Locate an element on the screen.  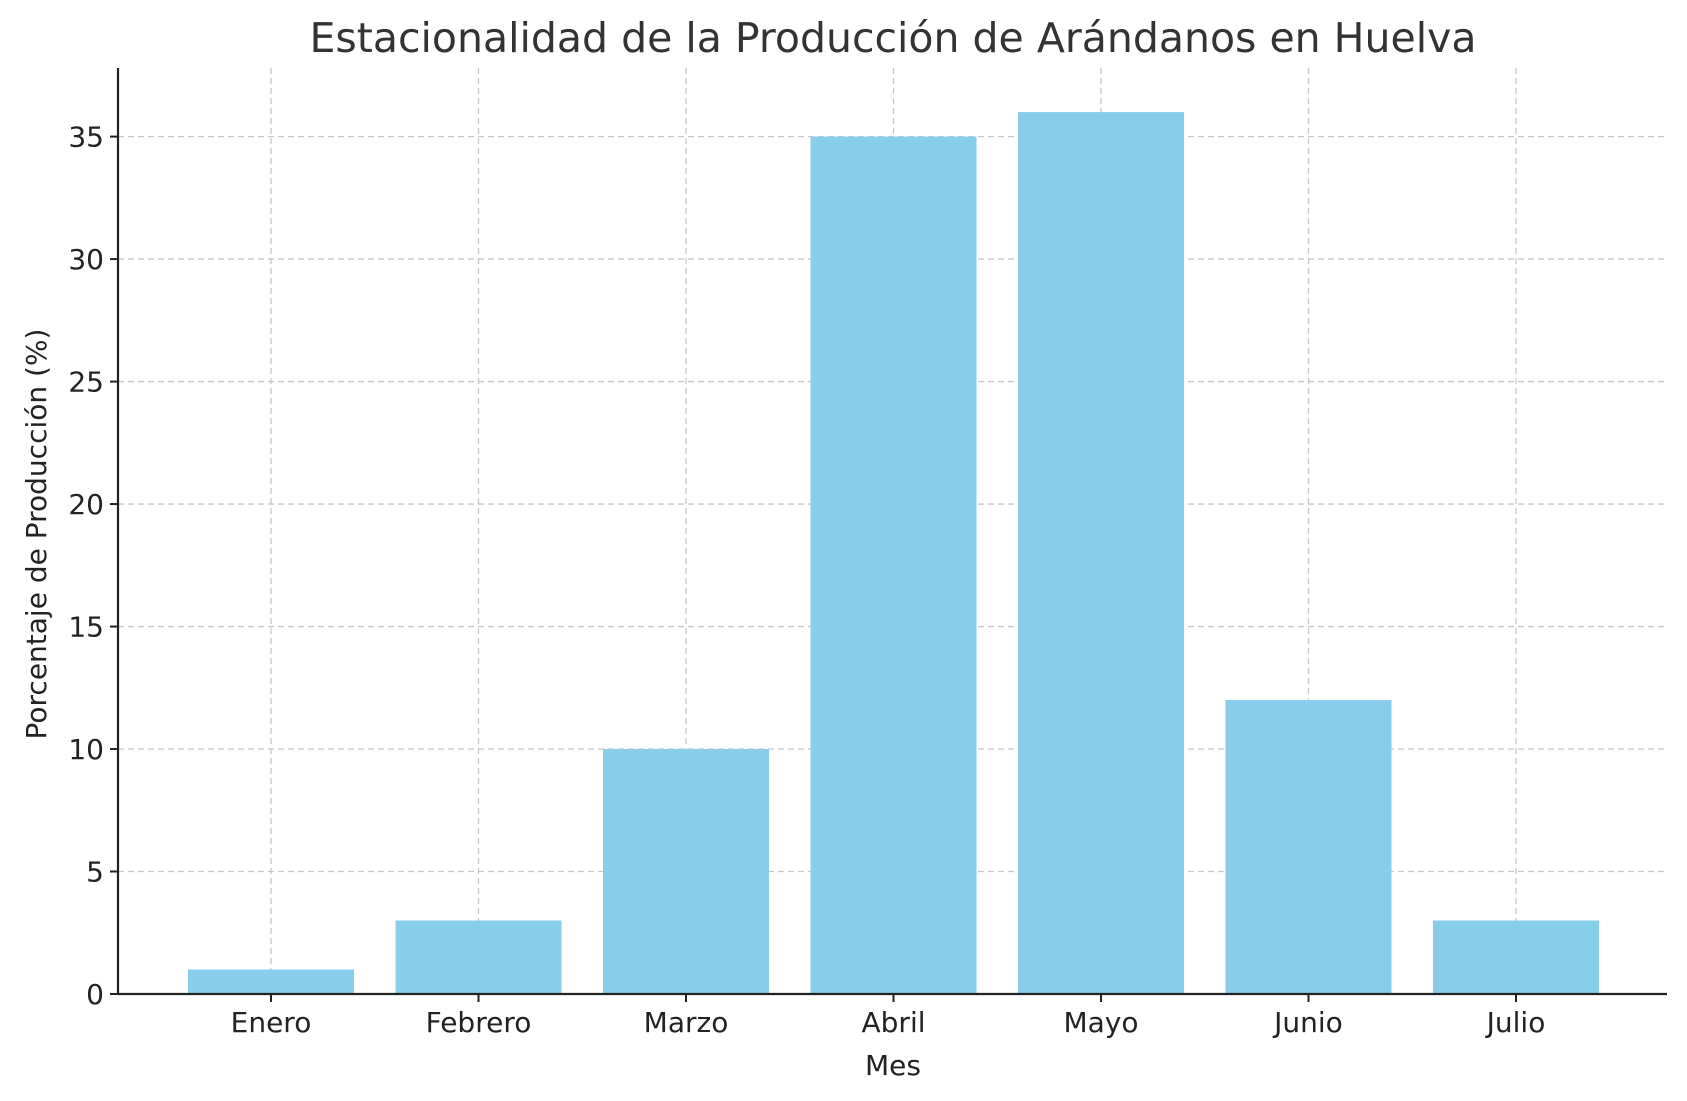
x-tick-label: Marzo is located at coordinates (686, 1022).